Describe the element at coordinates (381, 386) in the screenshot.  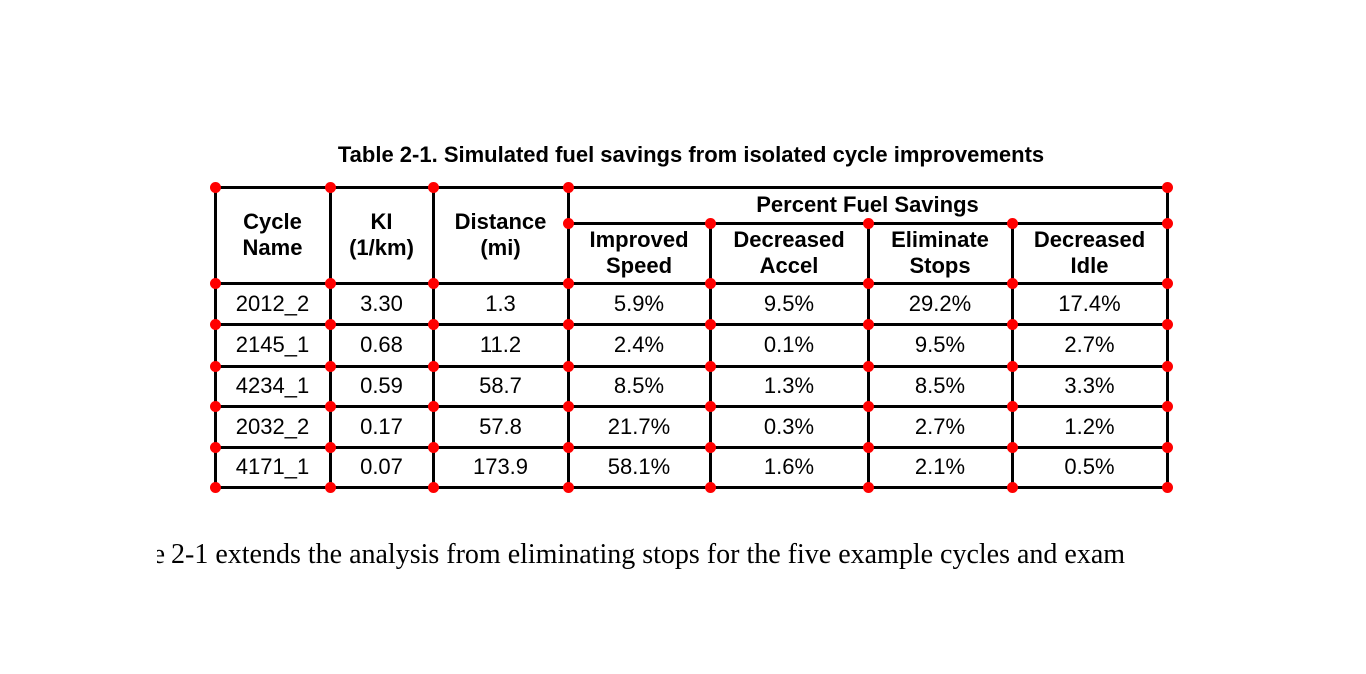
I see `table-cell: 0.59` at that location.